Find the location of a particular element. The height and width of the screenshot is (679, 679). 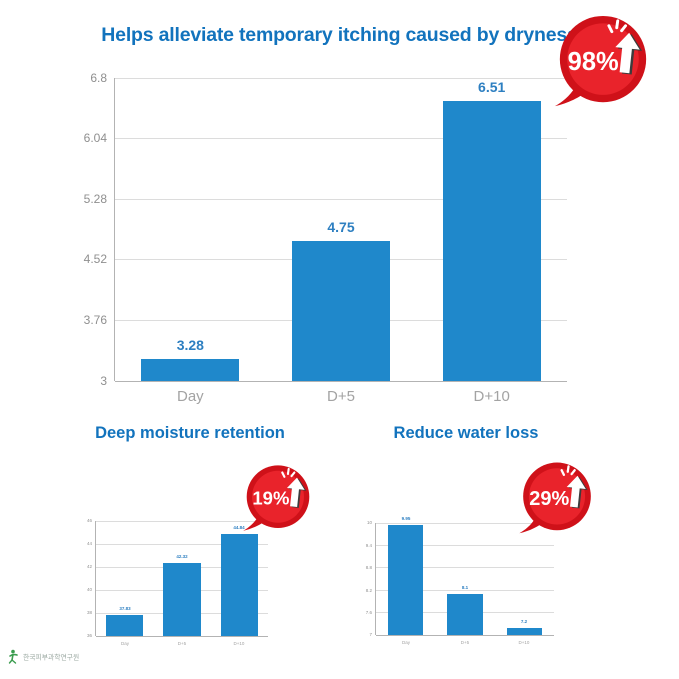

right-chart-title: Reduce water loss is located at coordinates (466, 433).